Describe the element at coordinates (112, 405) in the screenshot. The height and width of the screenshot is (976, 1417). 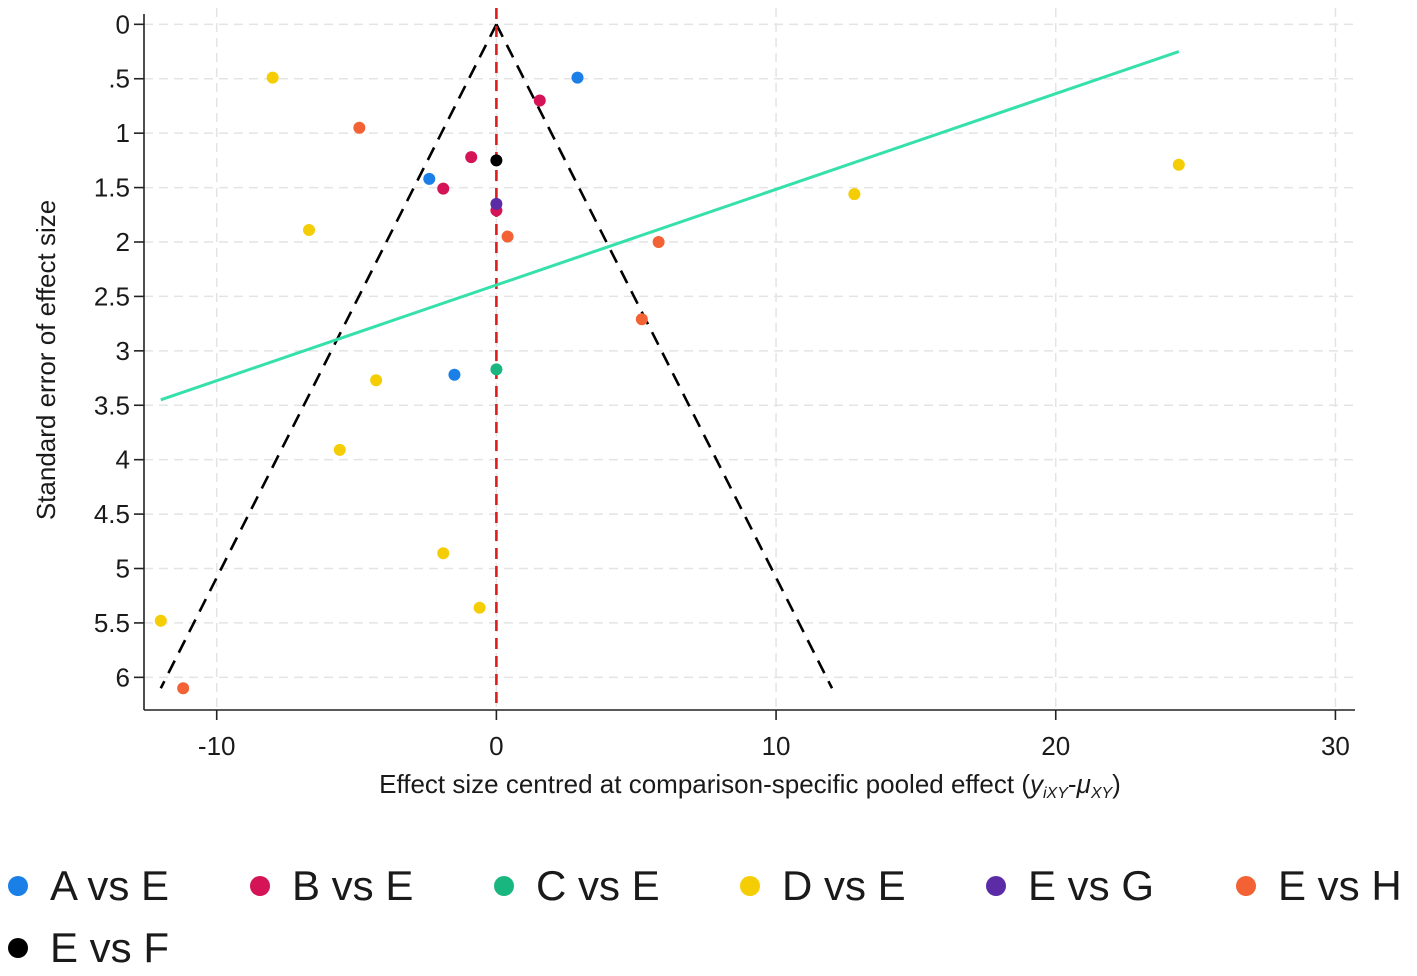
I see `y-tick-label: 3.5` at that location.